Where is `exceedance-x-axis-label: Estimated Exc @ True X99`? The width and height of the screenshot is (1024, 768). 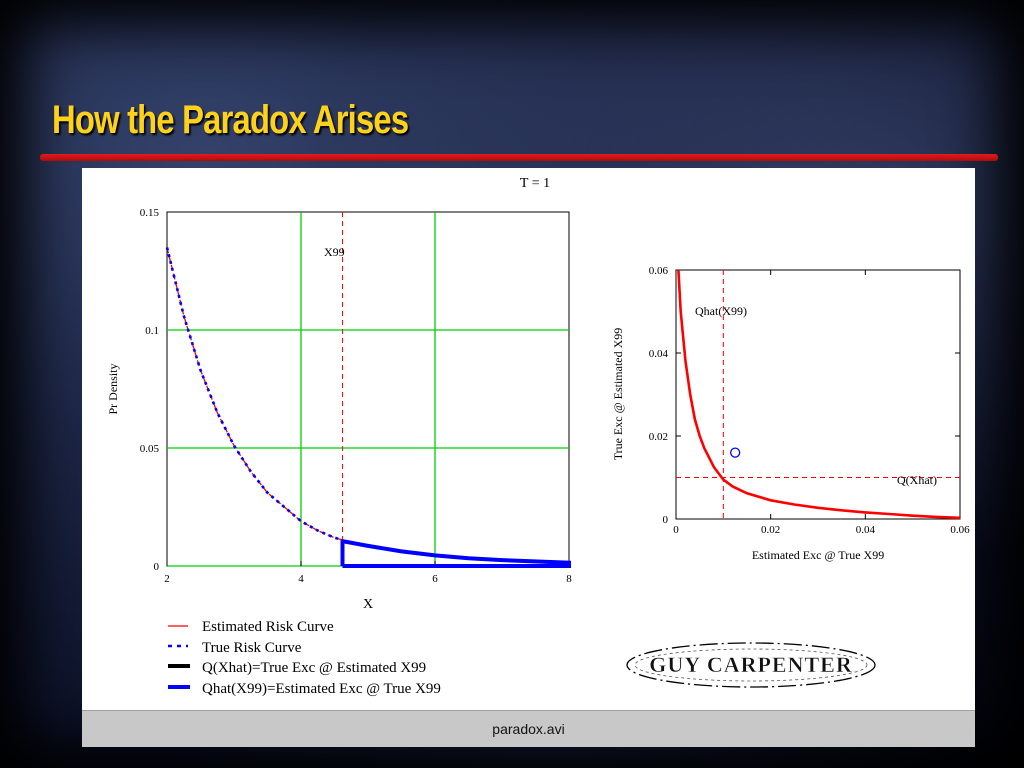
exceedance-x-axis-label: Estimated Exc @ True X99 is located at coordinates (818, 555).